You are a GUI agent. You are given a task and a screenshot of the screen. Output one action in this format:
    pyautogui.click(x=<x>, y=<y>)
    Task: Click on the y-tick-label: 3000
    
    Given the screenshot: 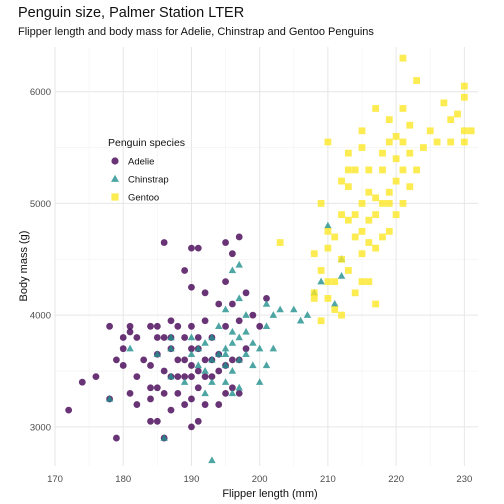 What is the action you would take?
    pyautogui.click(x=40, y=427)
    